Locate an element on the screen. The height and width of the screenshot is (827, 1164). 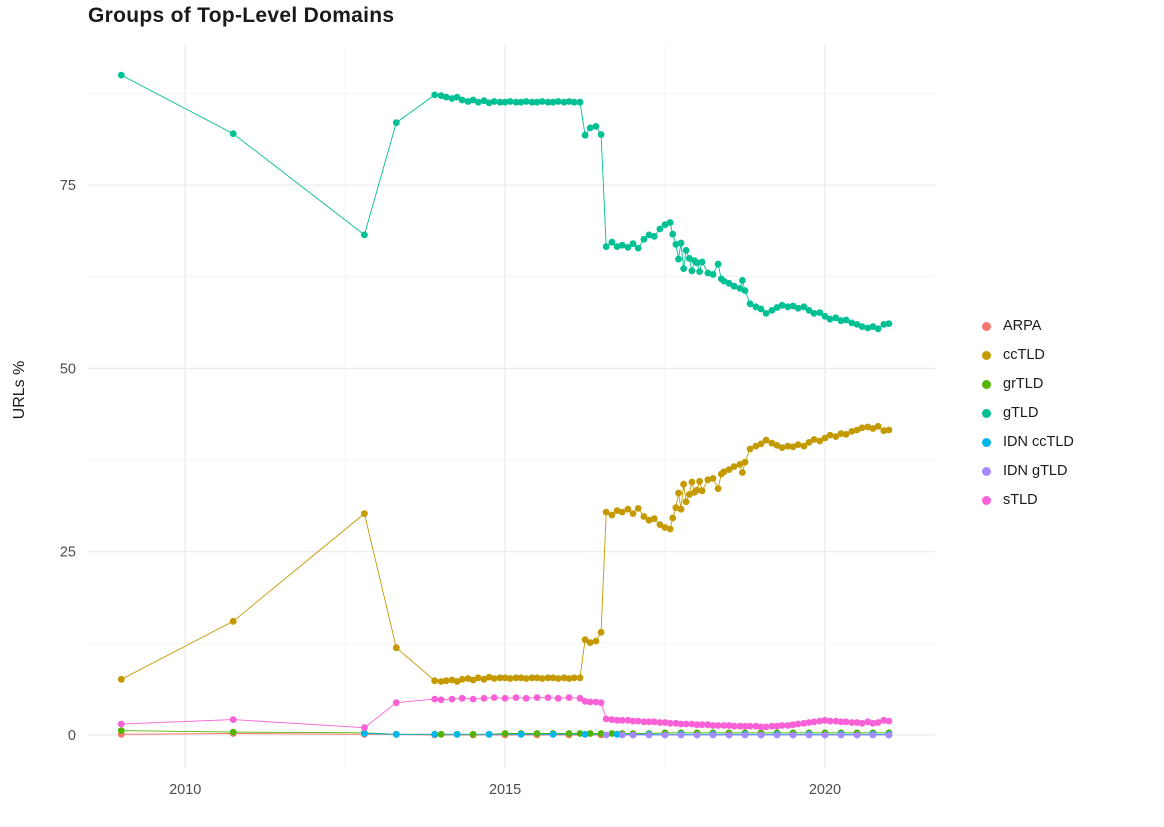
legend-label: gTLD is located at coordinates (1021, 413).